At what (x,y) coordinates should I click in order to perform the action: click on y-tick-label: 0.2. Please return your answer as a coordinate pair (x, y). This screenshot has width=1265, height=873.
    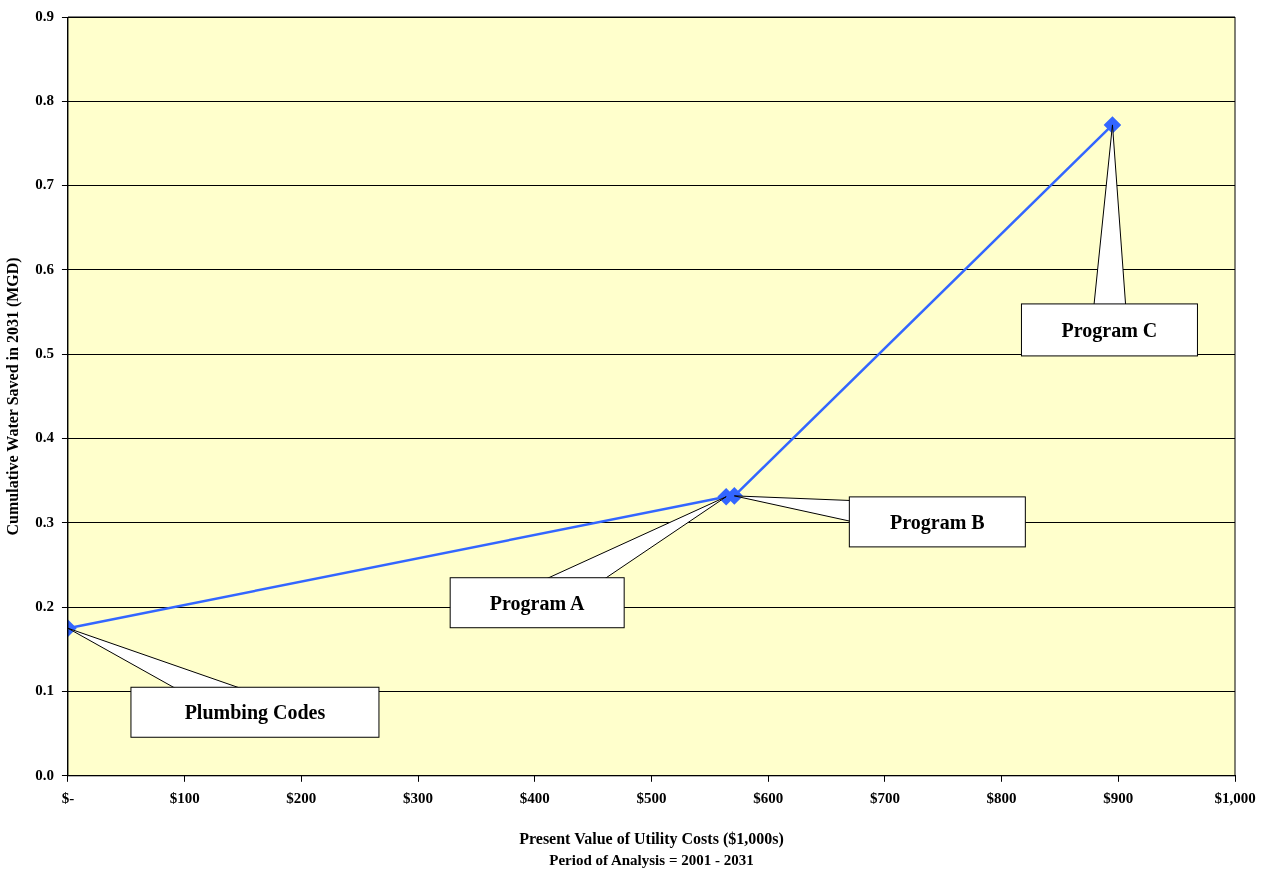
    Looking at the image, I should click on (44, 606).